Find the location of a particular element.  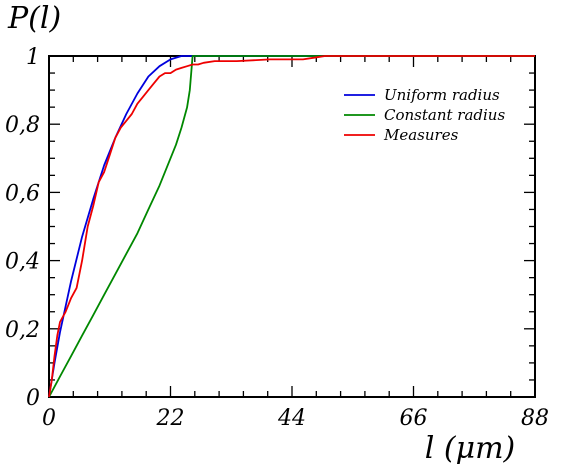

y-tick-label: 0,8 is located at coordinates (22, 125).